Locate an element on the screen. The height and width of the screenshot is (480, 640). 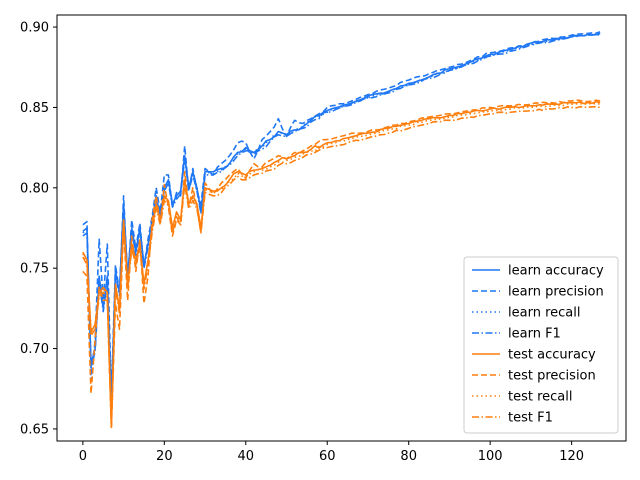
y-tick-label: 0.65 is located at coordinates (34, 429).